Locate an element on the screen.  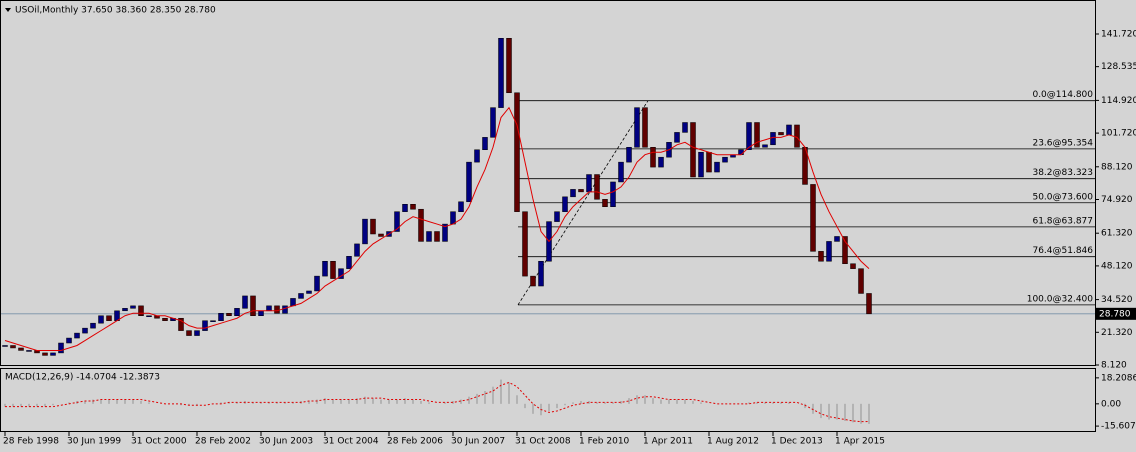
fib-label: 61.8@63.877 is located at coordinates (1062, 221).